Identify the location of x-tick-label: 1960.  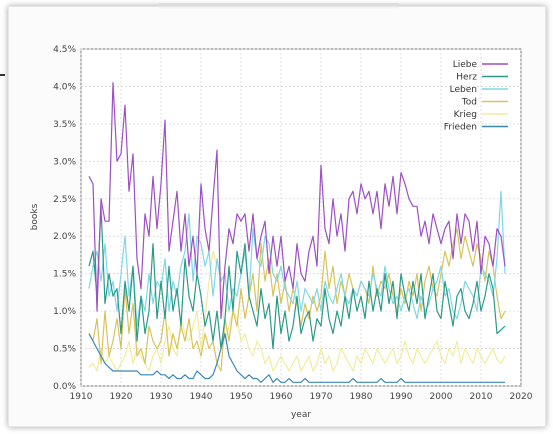
(281, 397).